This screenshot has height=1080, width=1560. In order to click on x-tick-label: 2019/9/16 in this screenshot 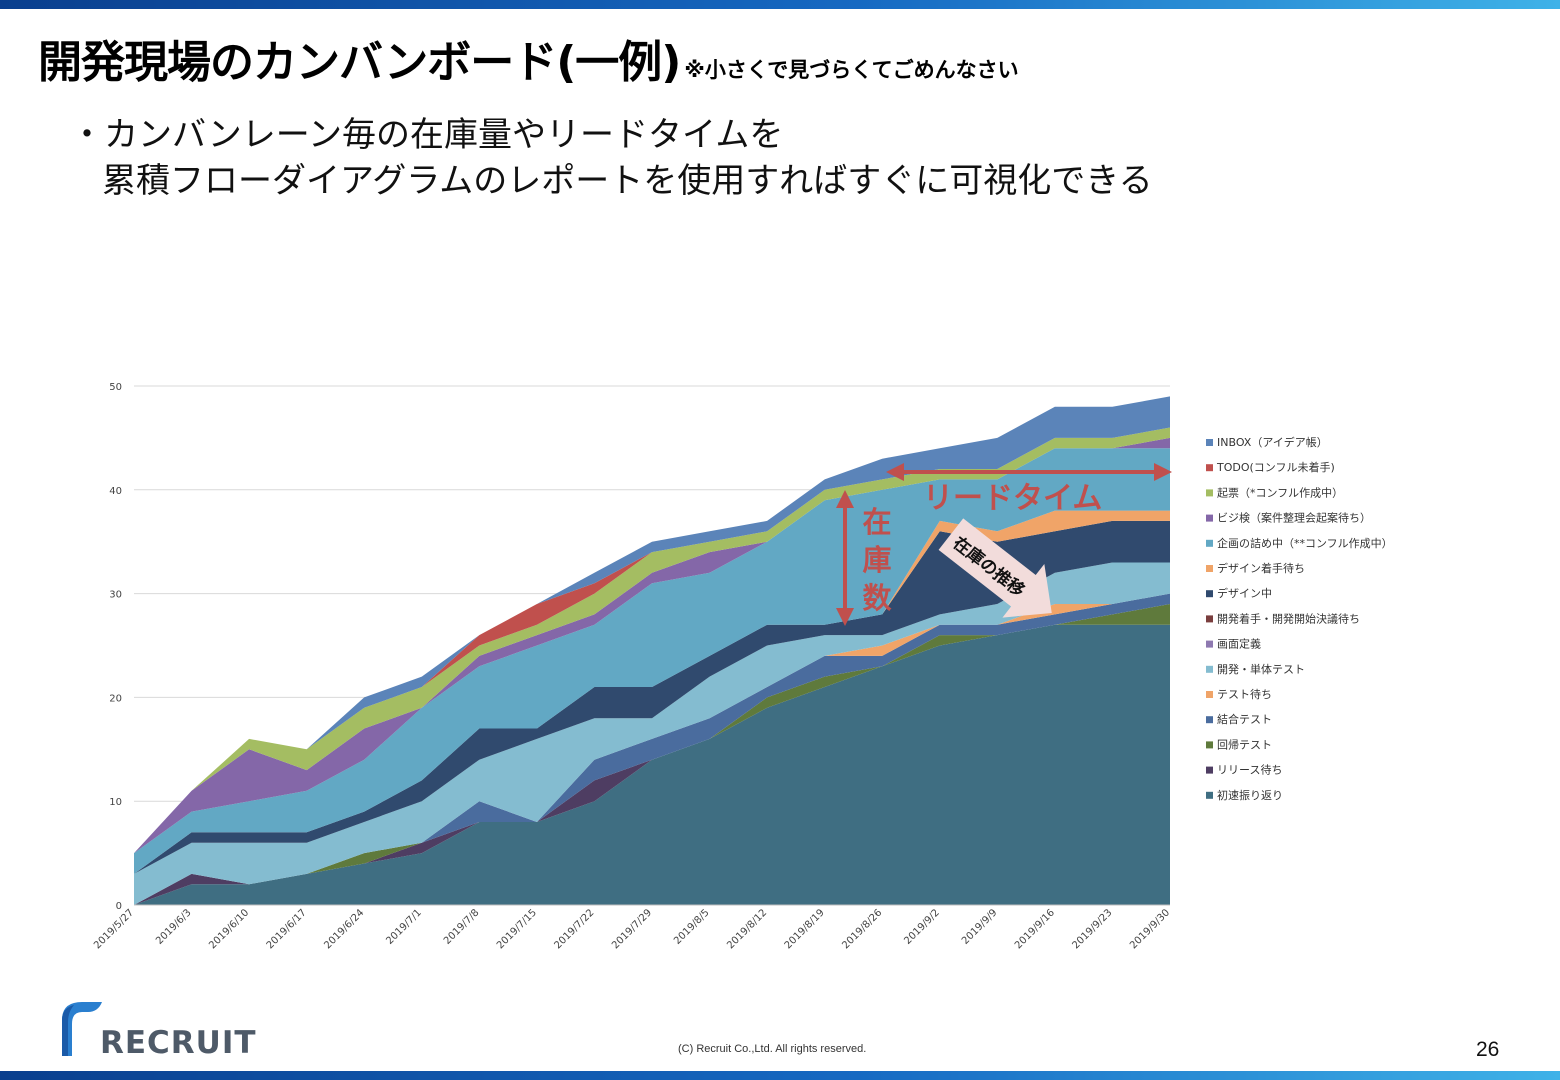, I will do `click(1035, 929)`.